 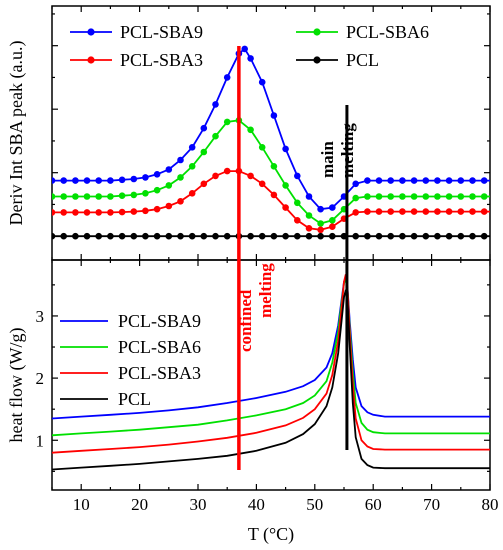 What do you see at coordinates (139, 504) in the screenshot?
I see `x-tick-label: 20` at bounding box center [139, 504].